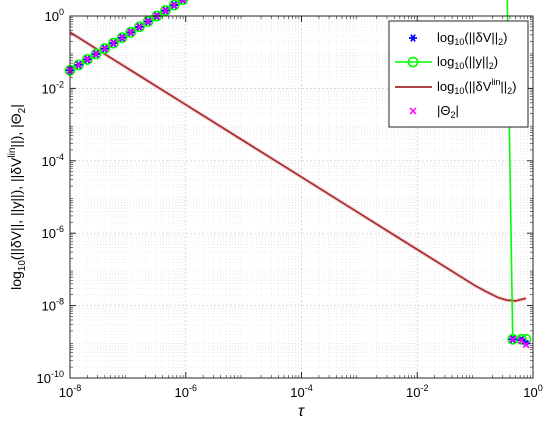 Image resolution: width=550 pixels, height=428 pixels. What do you see at coordinates (301, 411) in the screenshot?
I see `x-axis-label: τ` at bounding box center [301, 411].